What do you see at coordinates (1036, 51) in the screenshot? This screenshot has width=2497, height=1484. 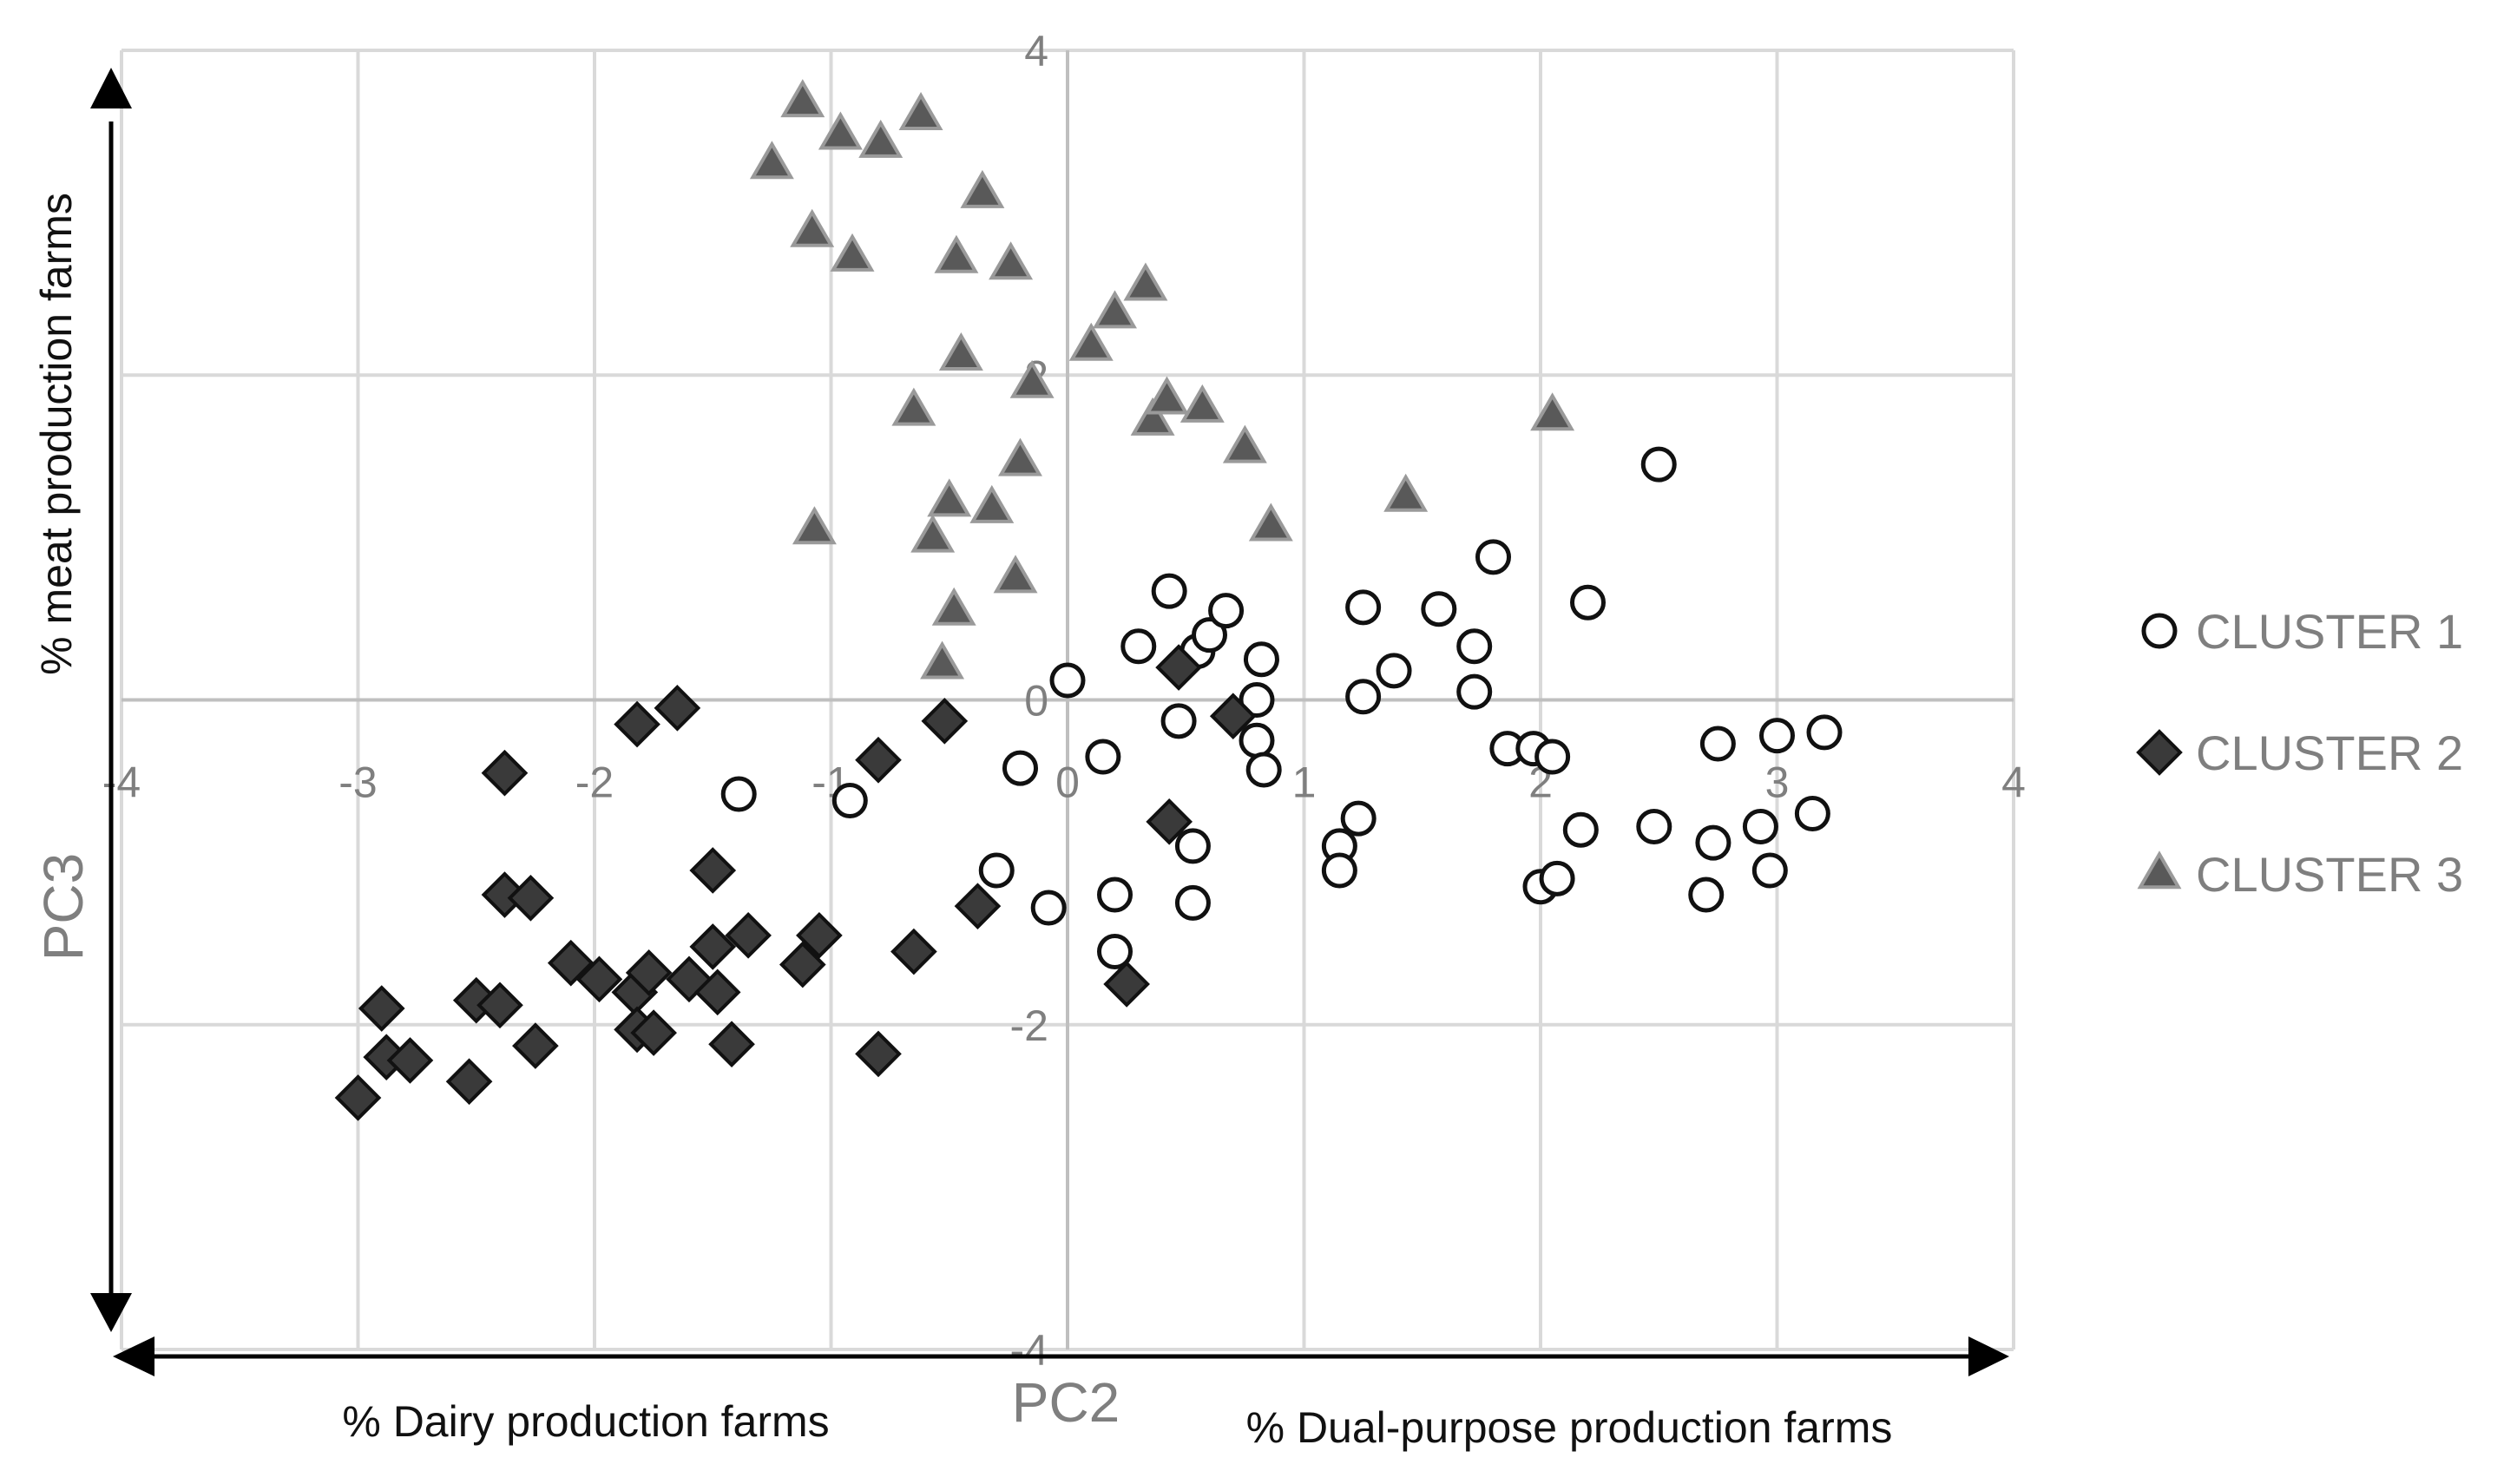 I see `y-tick-label: 4` at bounding box center [1036, 51].